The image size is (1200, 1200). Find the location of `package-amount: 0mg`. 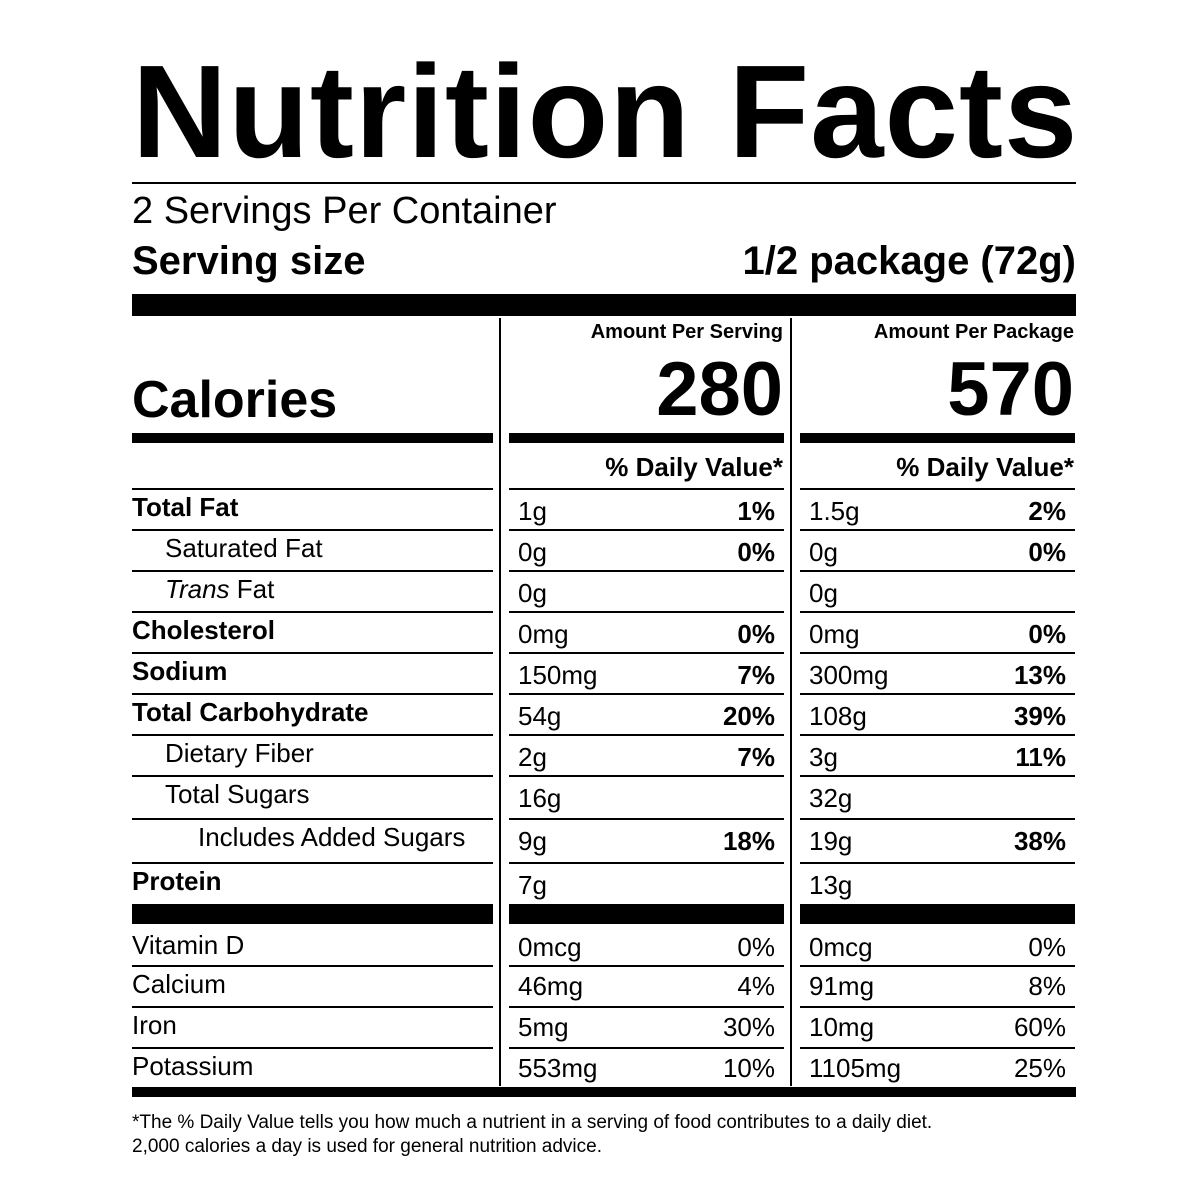

package-amount: 0mg is located at coordinates (834, 634).